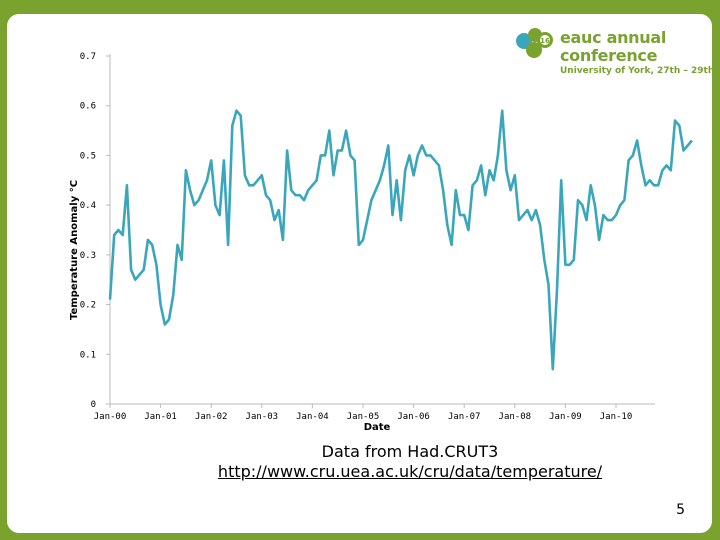  Describe the element at coordinates (363, 417) in the screenshot. I see `x-tick-label: Jan-05` at that location.